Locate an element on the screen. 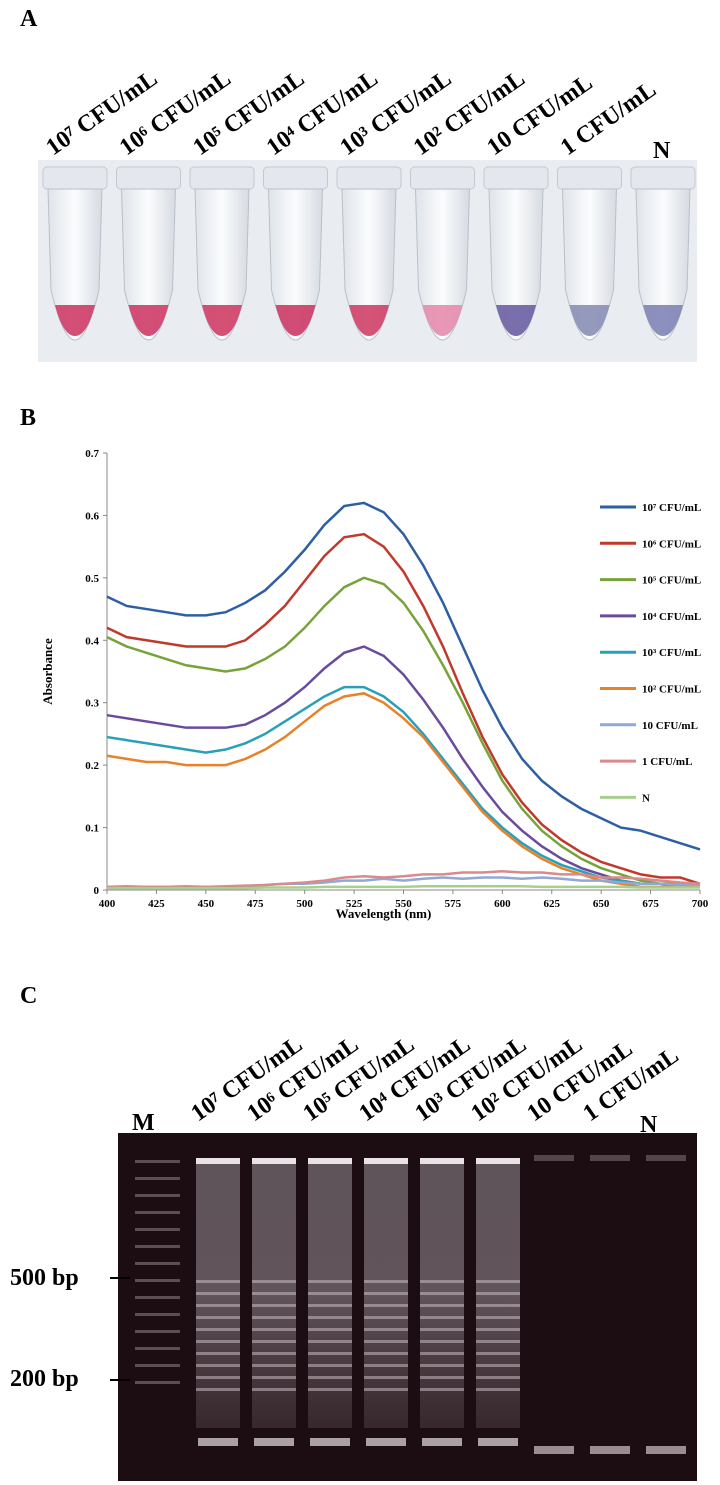 The height and width of the screenshot is (1485, 720). panel-label: B is located at coordinates (28, 418).